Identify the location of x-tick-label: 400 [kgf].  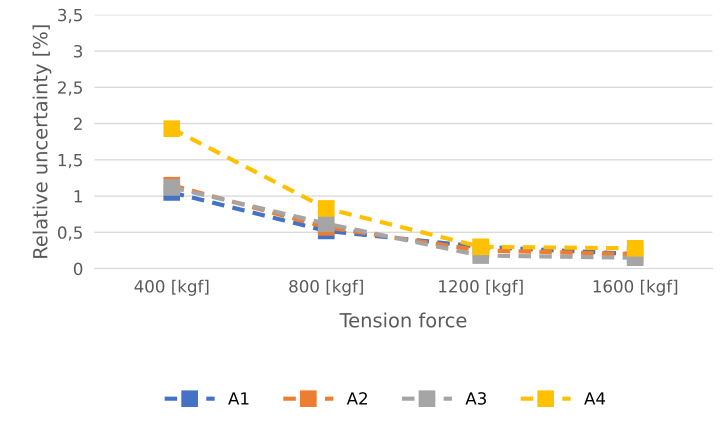
(171, 288).